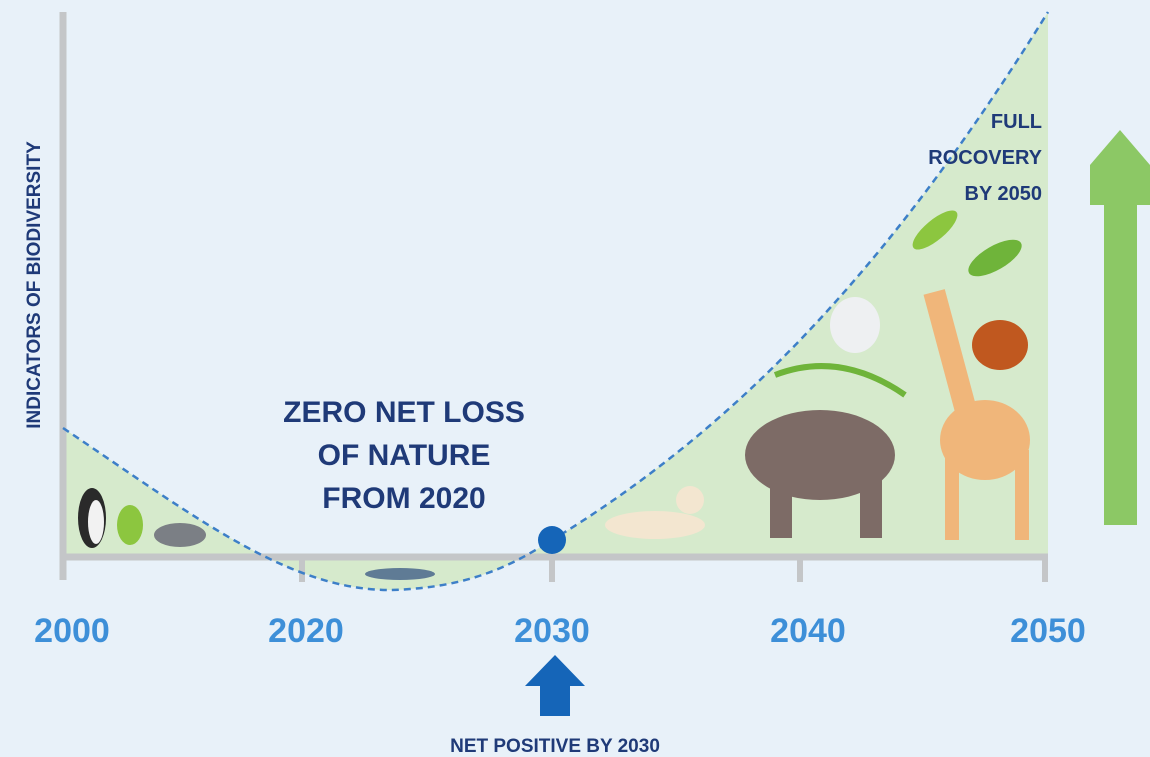 This screenshot has width=1150, height=757. Describe the element at coordinates (552, 631) in the screenshot. I see `x-label: 2030` at that location.